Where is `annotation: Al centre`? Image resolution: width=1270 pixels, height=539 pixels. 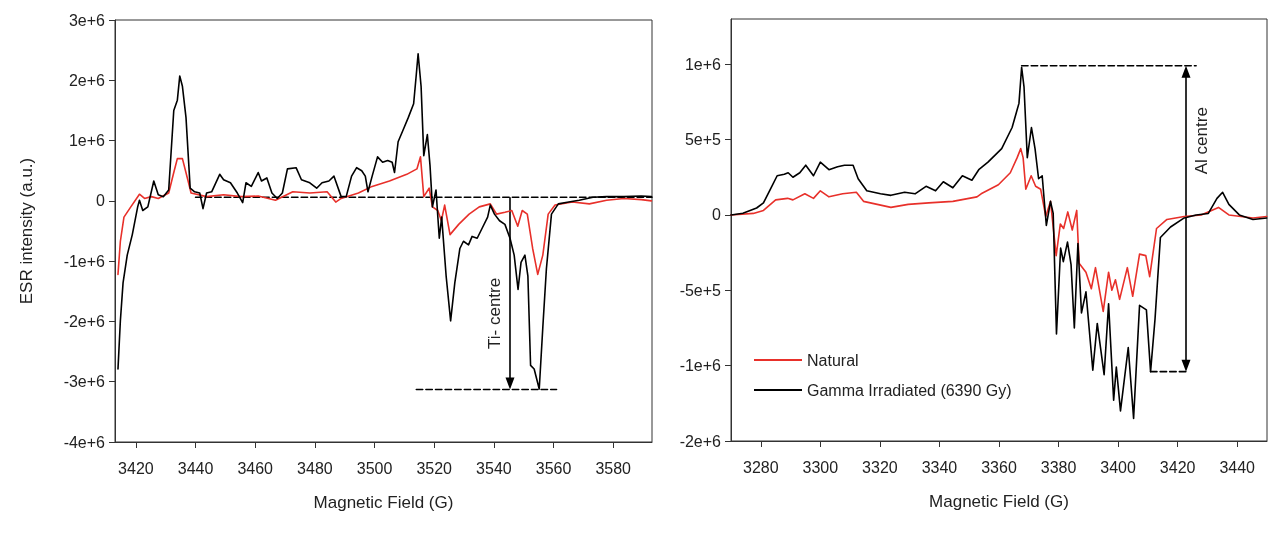 annotation: Al centre is located at coordinates (1201, 141).